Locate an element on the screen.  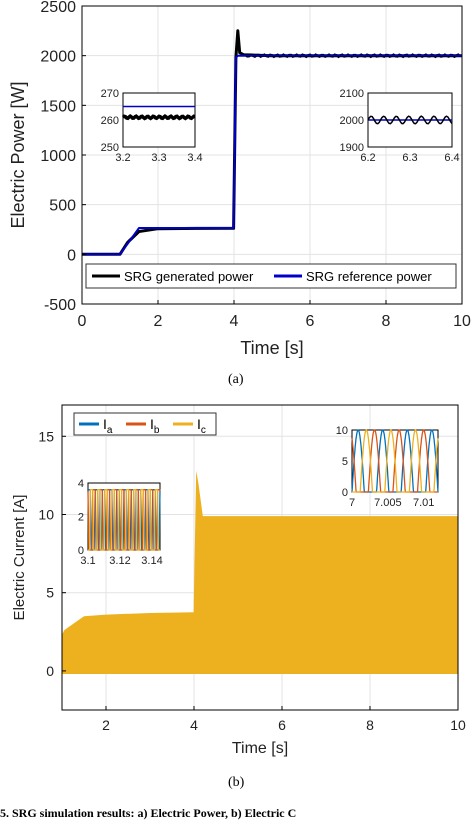
x-tick-label: 0 is located at coordinates (82, 321).